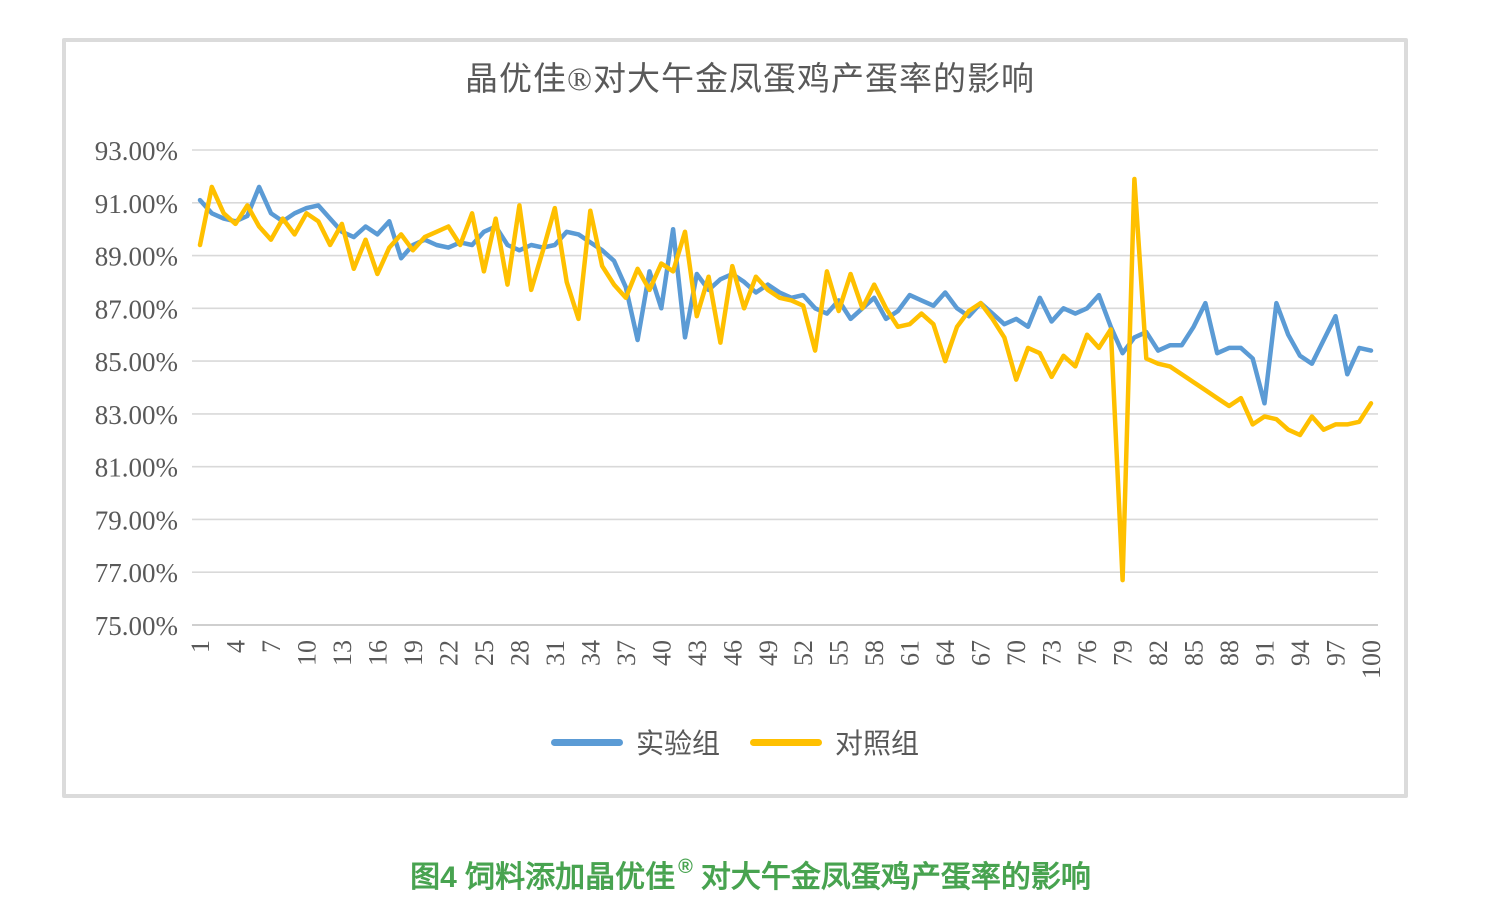  Describe the element at coordinates (377, 653) in the screenshot. I see `x-axis-tick-label: 16` at that location.